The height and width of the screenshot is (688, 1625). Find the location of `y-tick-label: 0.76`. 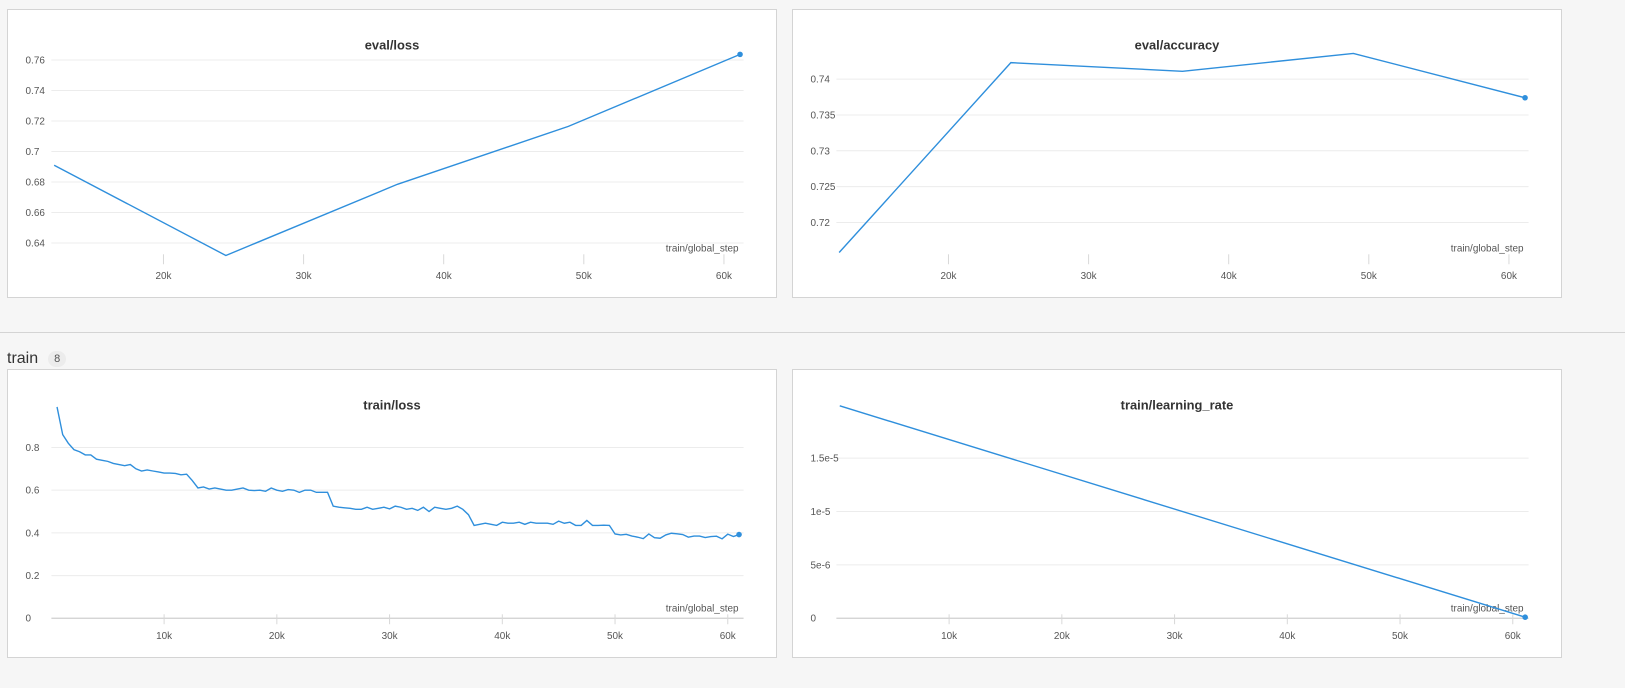

y-tick-label: 0.76 is located at coordinates (36, 60).